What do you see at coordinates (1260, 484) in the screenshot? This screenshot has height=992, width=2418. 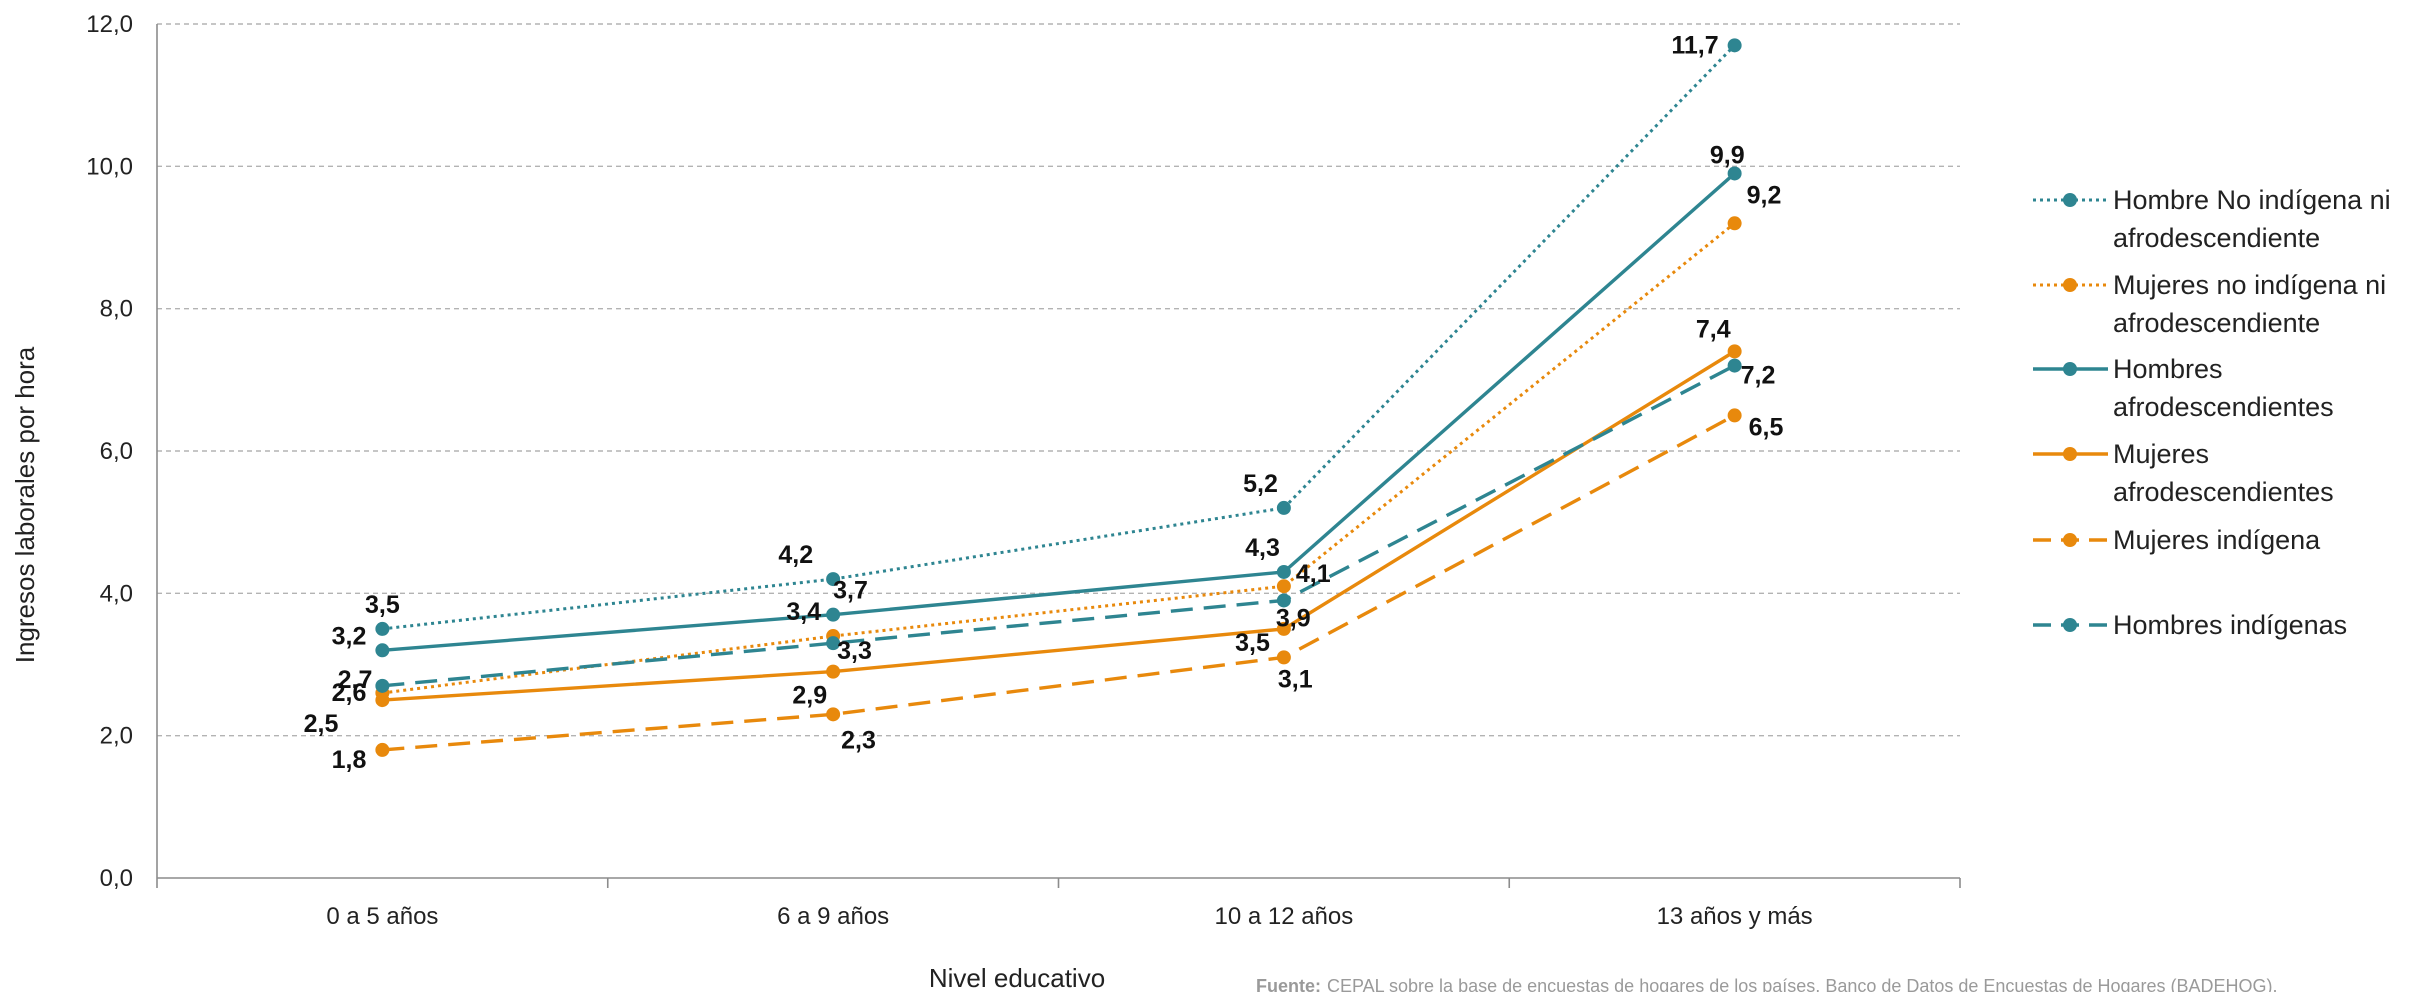 I see `data-label: 5,2` at bounding box center [1260, 484].